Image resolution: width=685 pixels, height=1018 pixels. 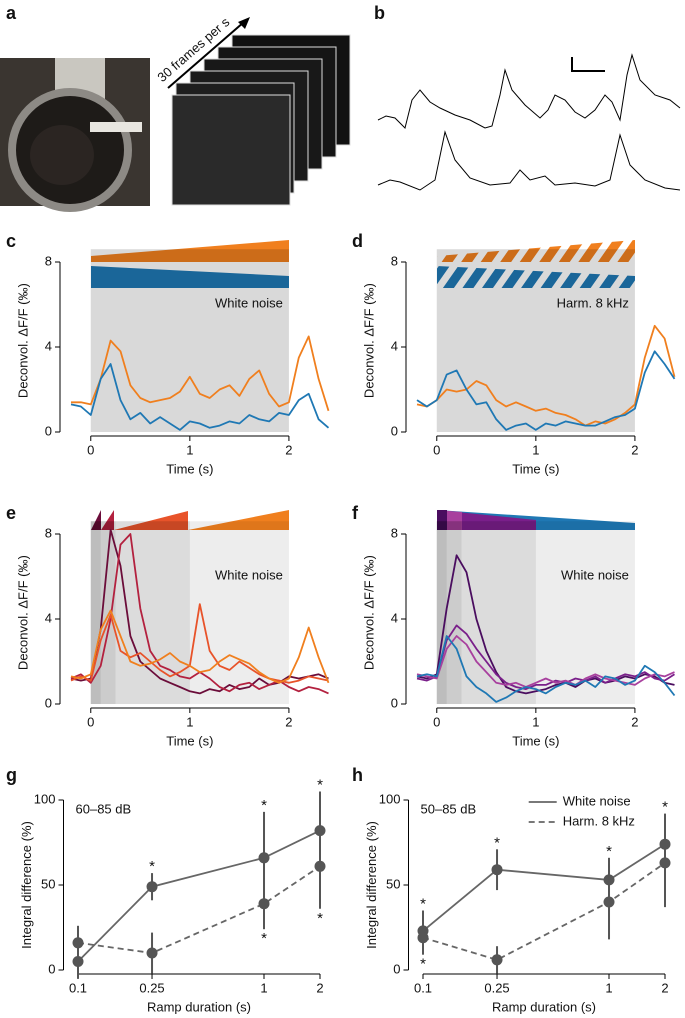 I want to click on panel-letter: h, so click(x=357, y=775).